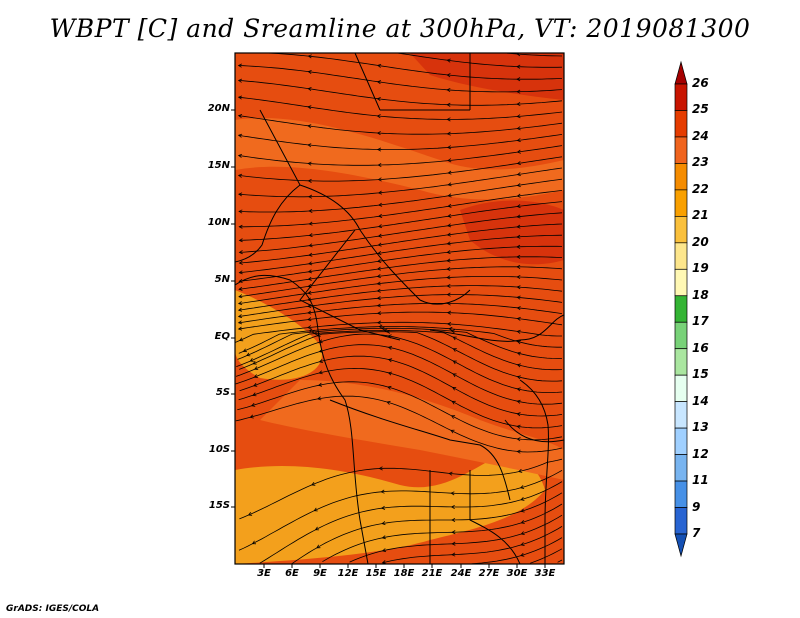  I want to click on footer-credit: GrADS: IGES/COLA, so click(53, 609).